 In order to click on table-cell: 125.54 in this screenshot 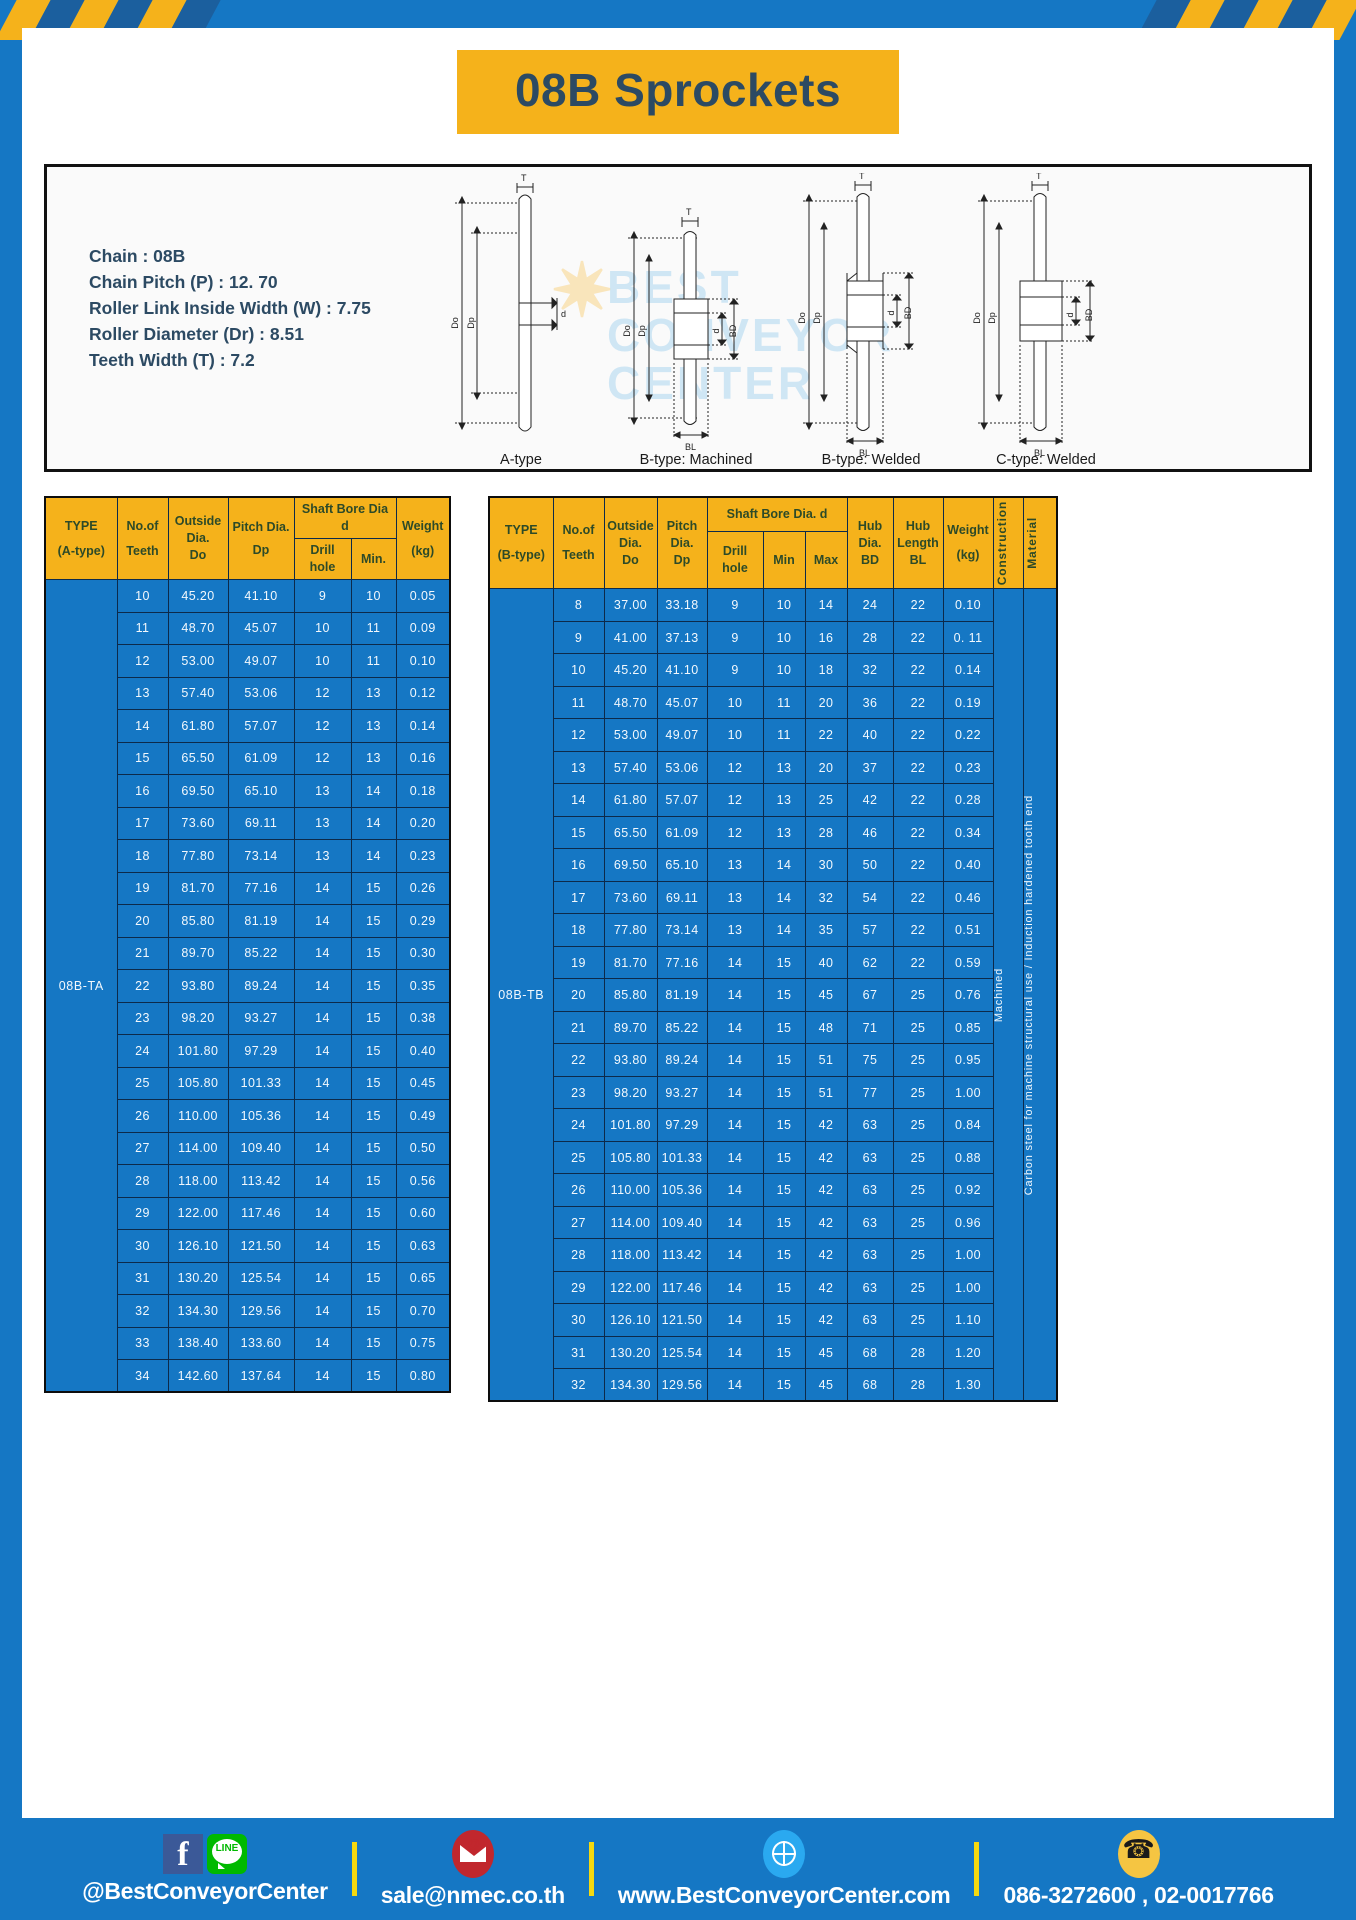, I will do `click(682, 1352)`.